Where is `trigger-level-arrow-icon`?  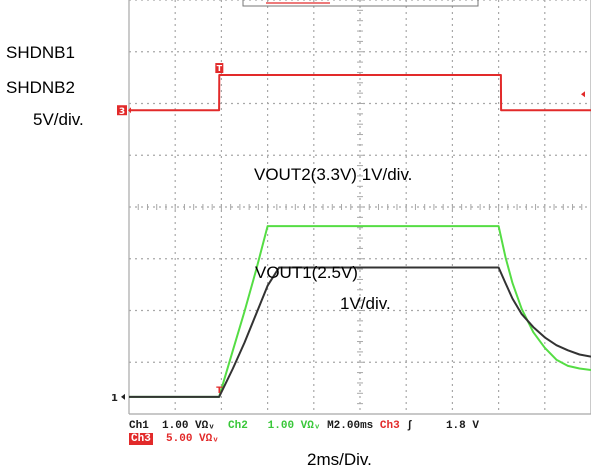 trigger-level-arrow-icon is located at coordinates (583, 94).